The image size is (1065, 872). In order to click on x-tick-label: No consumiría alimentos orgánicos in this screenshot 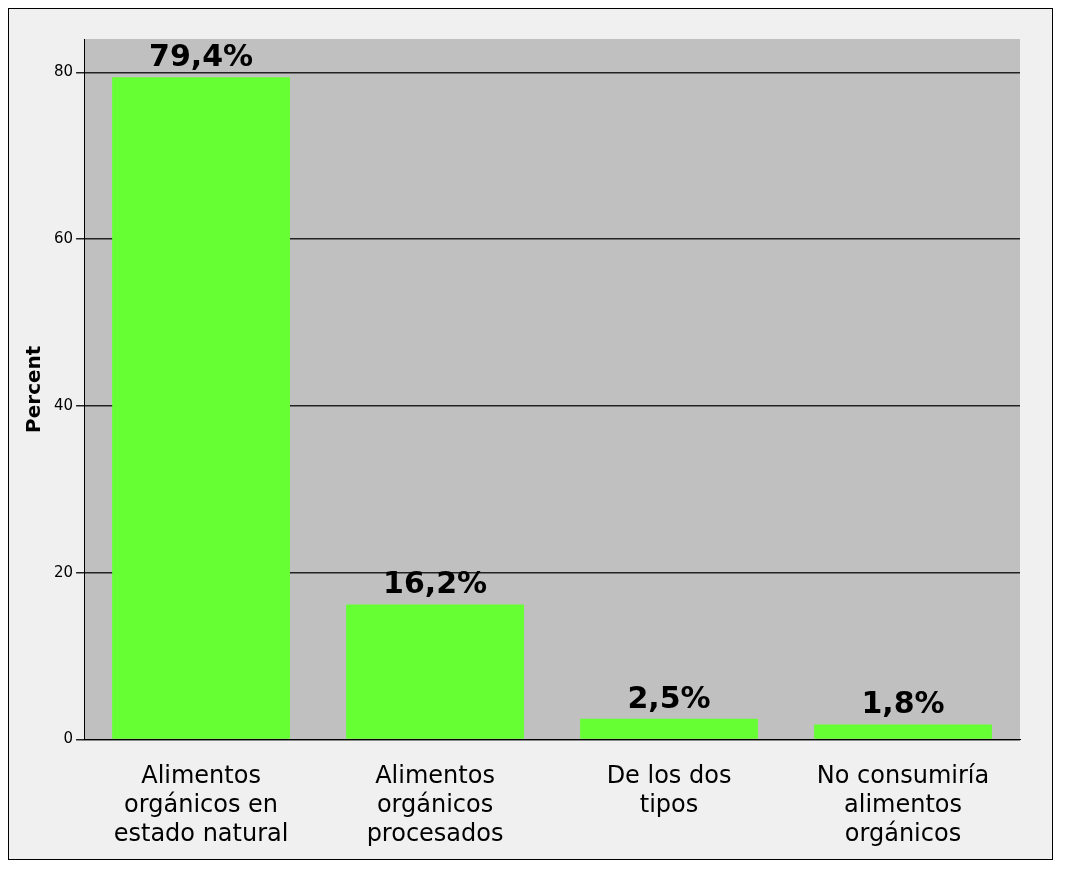, I will do `click(903, 804)`.